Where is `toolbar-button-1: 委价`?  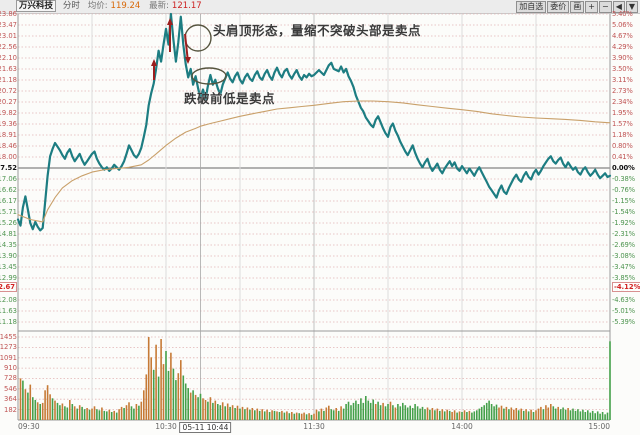
toolbar-button-1: 委价 is located at coordinates (558, 7).